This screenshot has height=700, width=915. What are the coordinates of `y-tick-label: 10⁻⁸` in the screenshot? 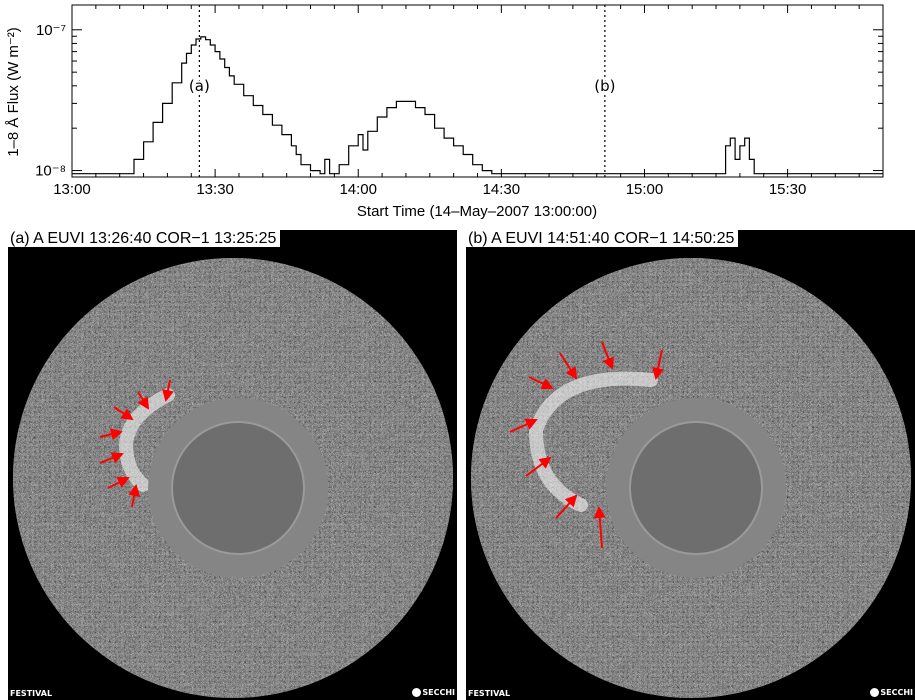 It's located at (50, 171).